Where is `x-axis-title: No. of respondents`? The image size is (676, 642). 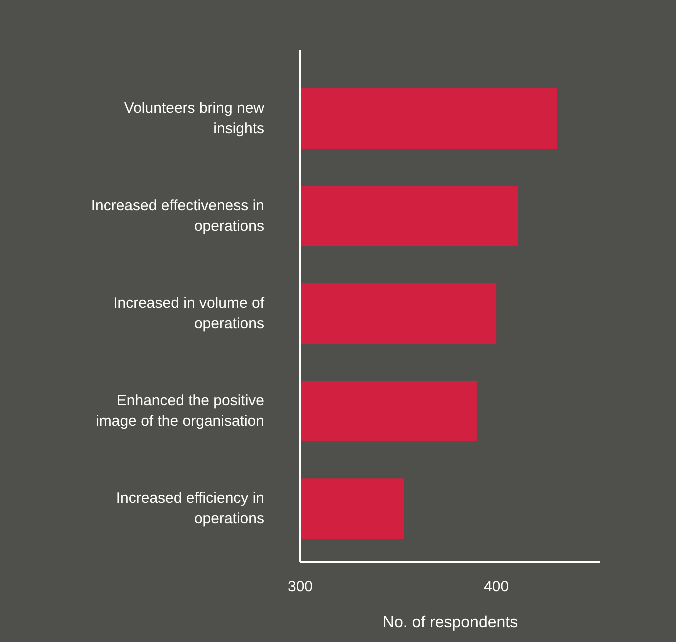
x-axis-title: No. of respondents is located at coordinates (450, 623).